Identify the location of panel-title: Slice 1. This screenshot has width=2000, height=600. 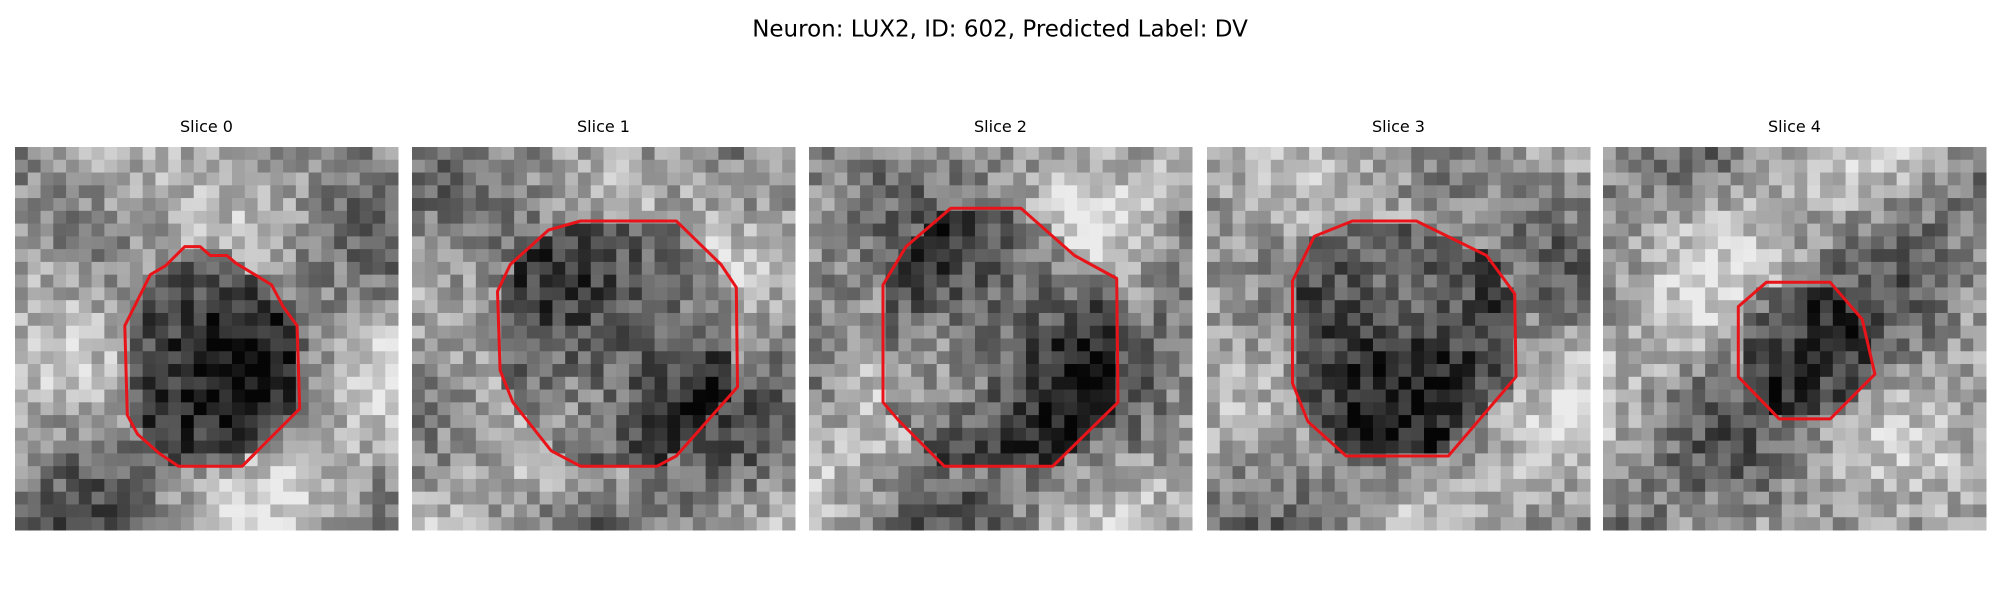
(603, 126).